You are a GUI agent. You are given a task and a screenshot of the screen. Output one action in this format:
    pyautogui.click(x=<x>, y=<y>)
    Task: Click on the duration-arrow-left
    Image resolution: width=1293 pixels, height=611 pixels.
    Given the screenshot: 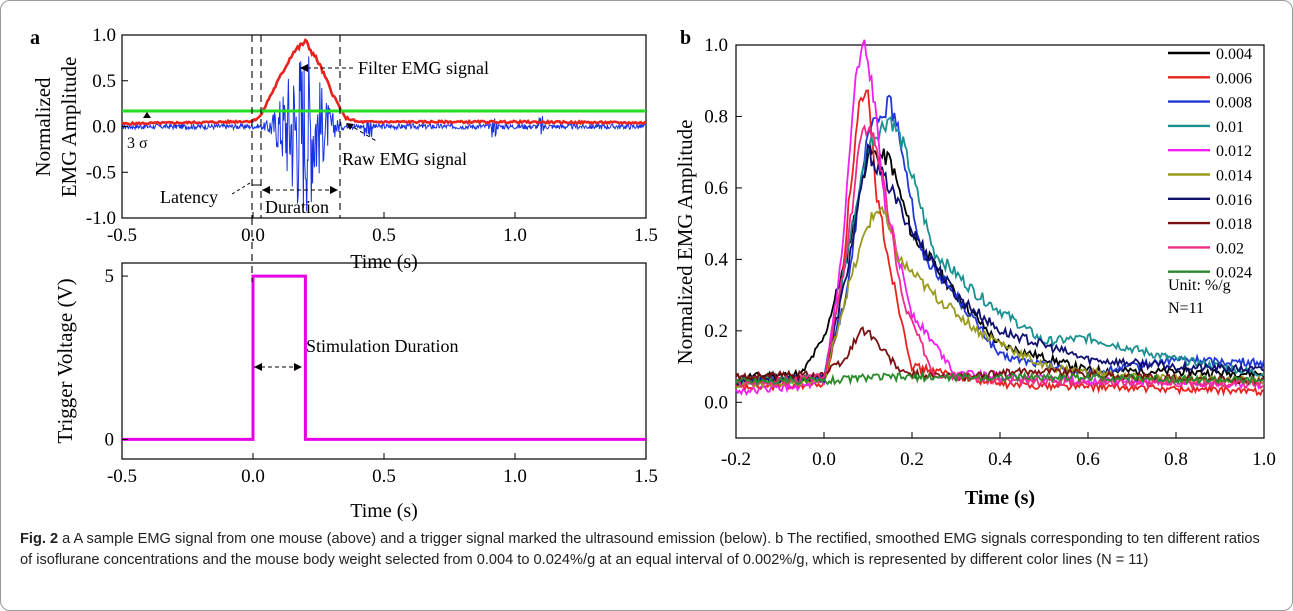 What is the action you would take?
    pyautogui.click(x=266, y=190)
    